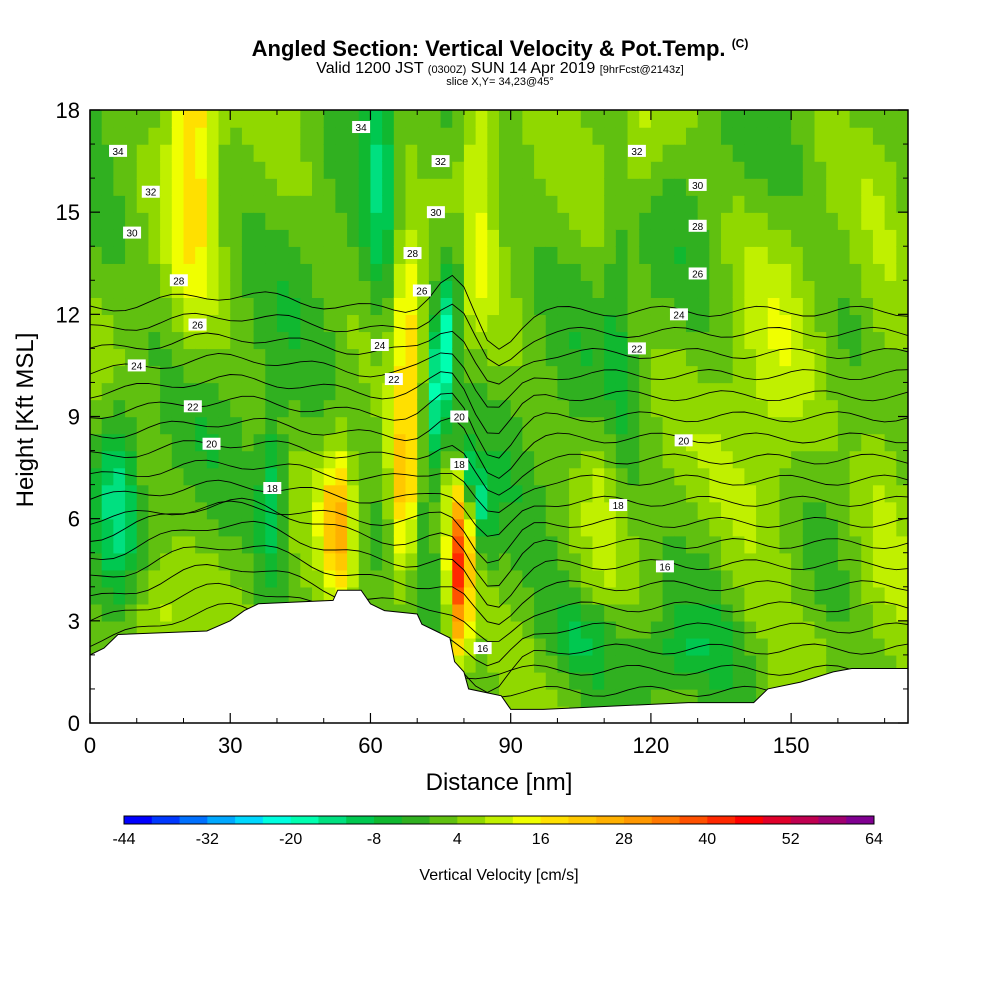  I want to click on colorbar-tick-label: -20, so click(290, 839).